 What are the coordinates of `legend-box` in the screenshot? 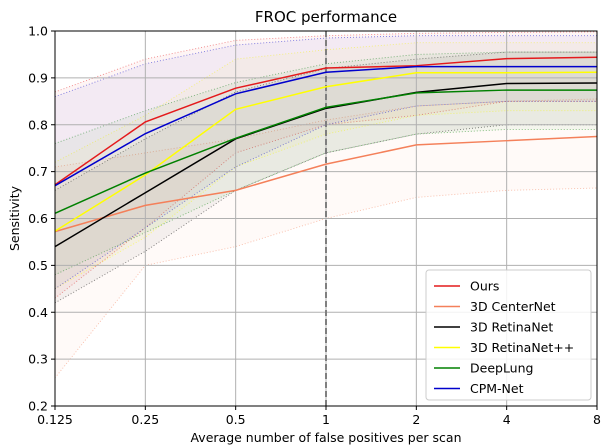 It's located at (508, 335).